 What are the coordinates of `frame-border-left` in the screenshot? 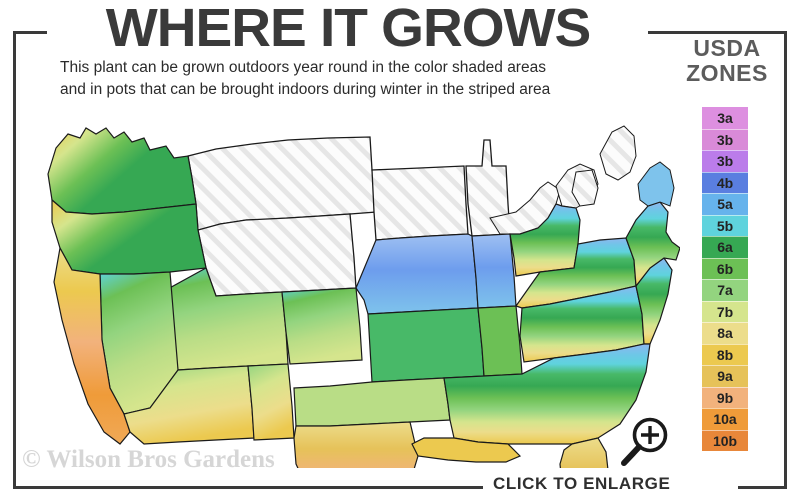 It's located at (14, 260).